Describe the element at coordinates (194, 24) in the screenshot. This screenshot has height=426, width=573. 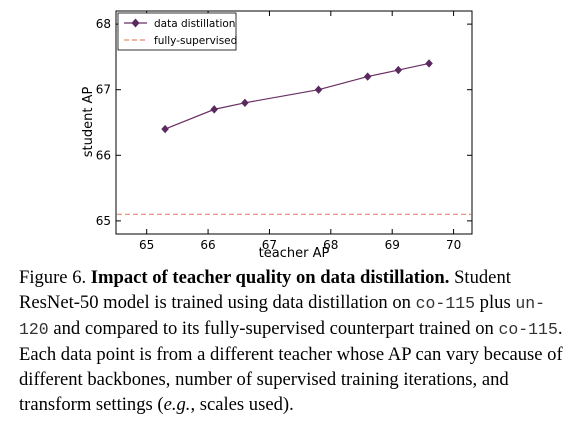
I see `legend-label-distillation: data distillation` at that location.